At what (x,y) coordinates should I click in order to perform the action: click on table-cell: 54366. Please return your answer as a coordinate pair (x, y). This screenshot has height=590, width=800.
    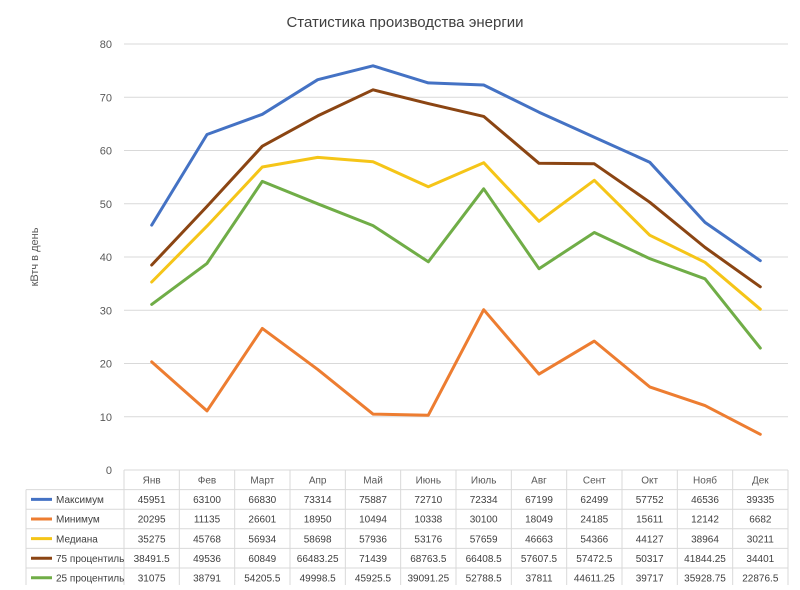
    Looking at the image, I should click on (594, 539).